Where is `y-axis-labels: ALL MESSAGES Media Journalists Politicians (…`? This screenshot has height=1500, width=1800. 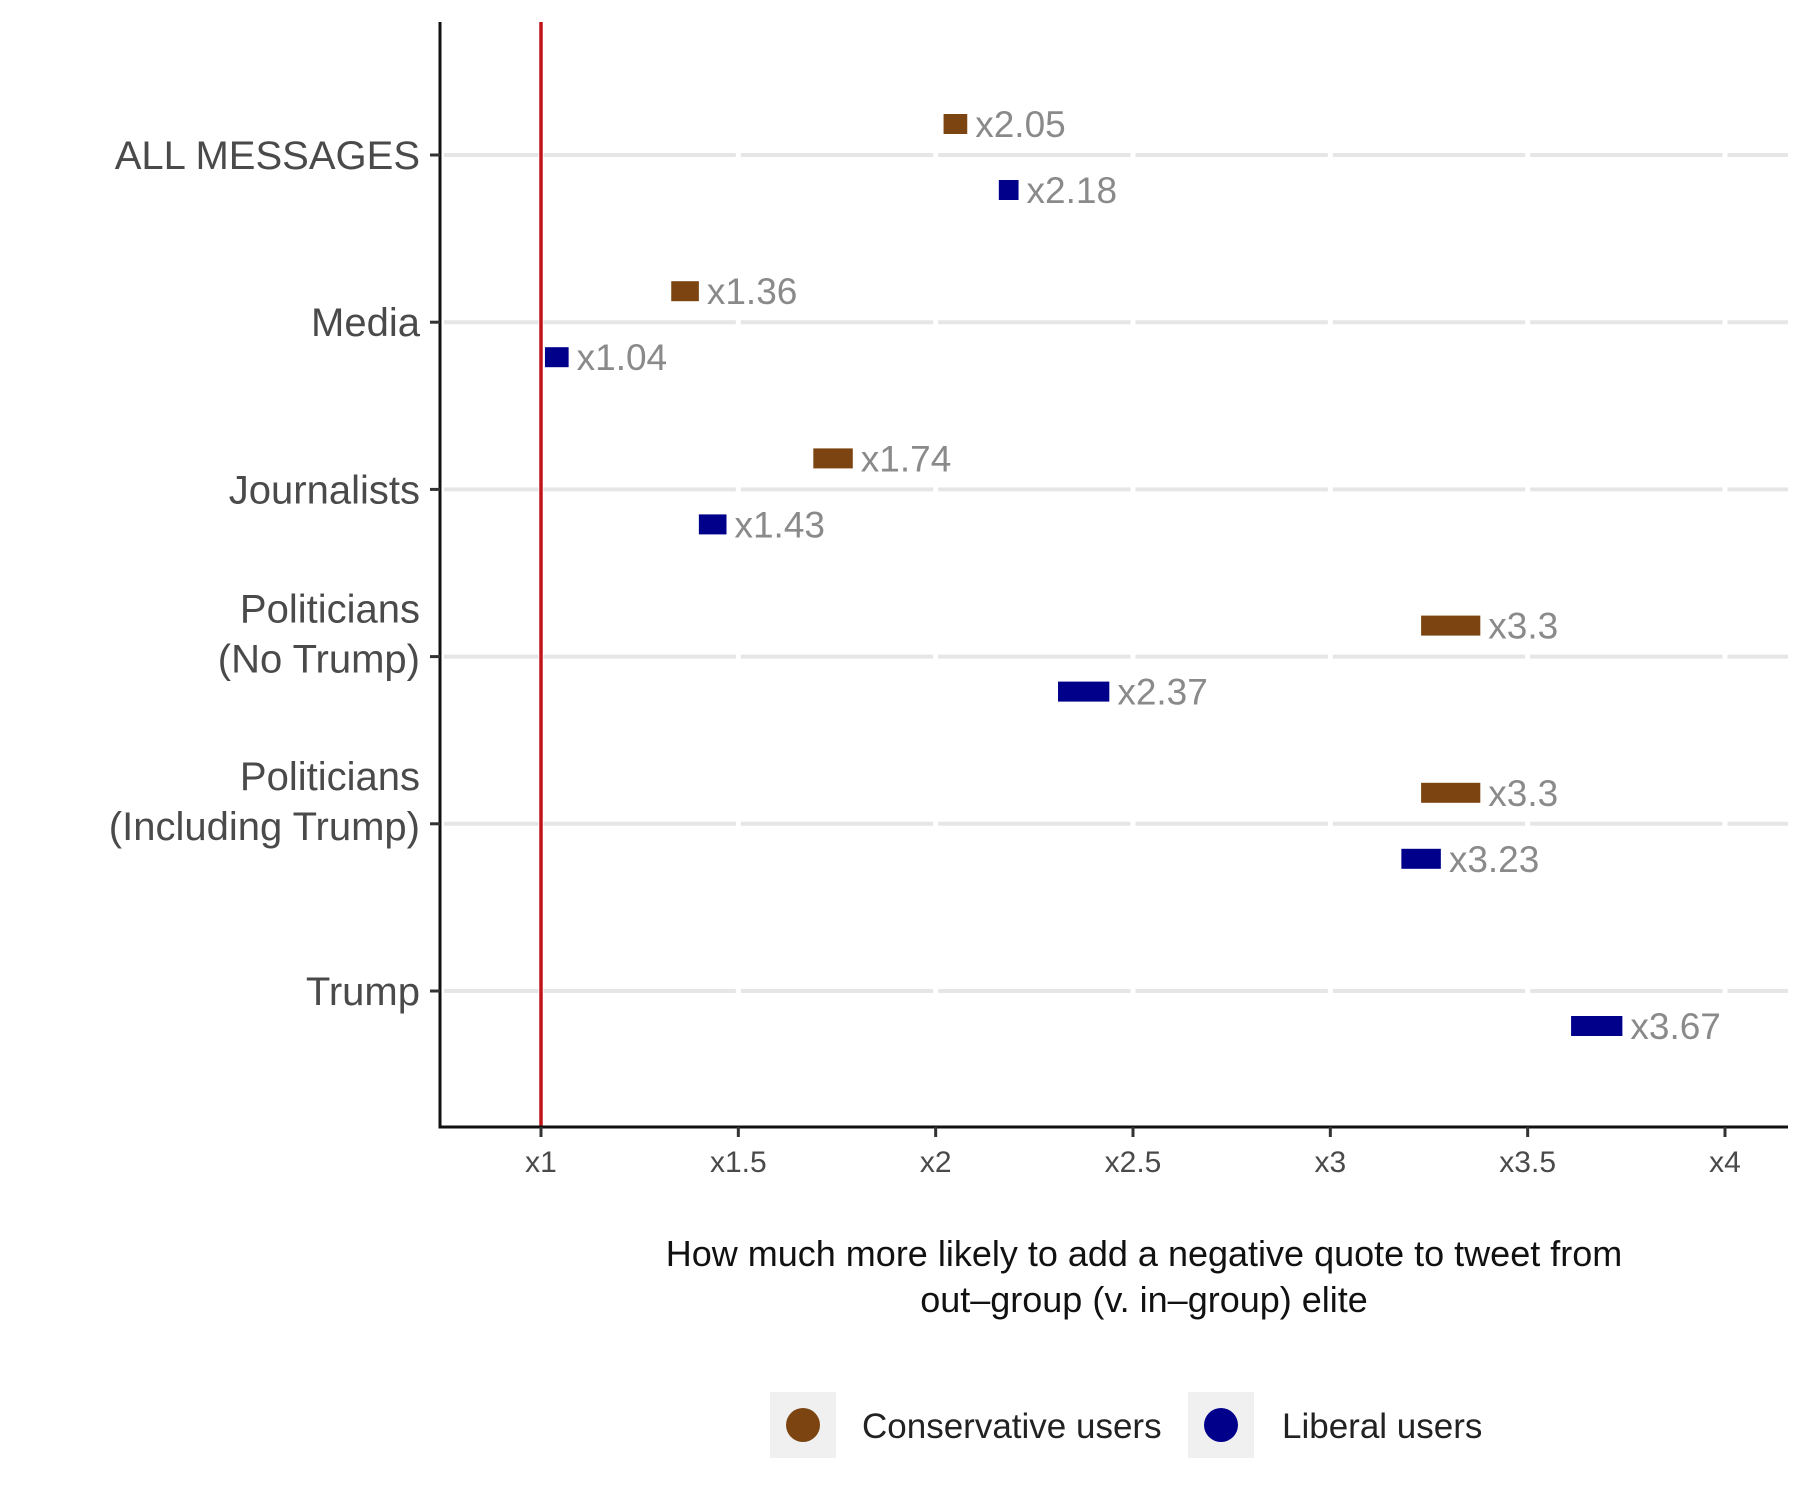 y-axis-labels: ALL MESSAGES Media Journalists Politicians (… is located at coordinates (265, 574).